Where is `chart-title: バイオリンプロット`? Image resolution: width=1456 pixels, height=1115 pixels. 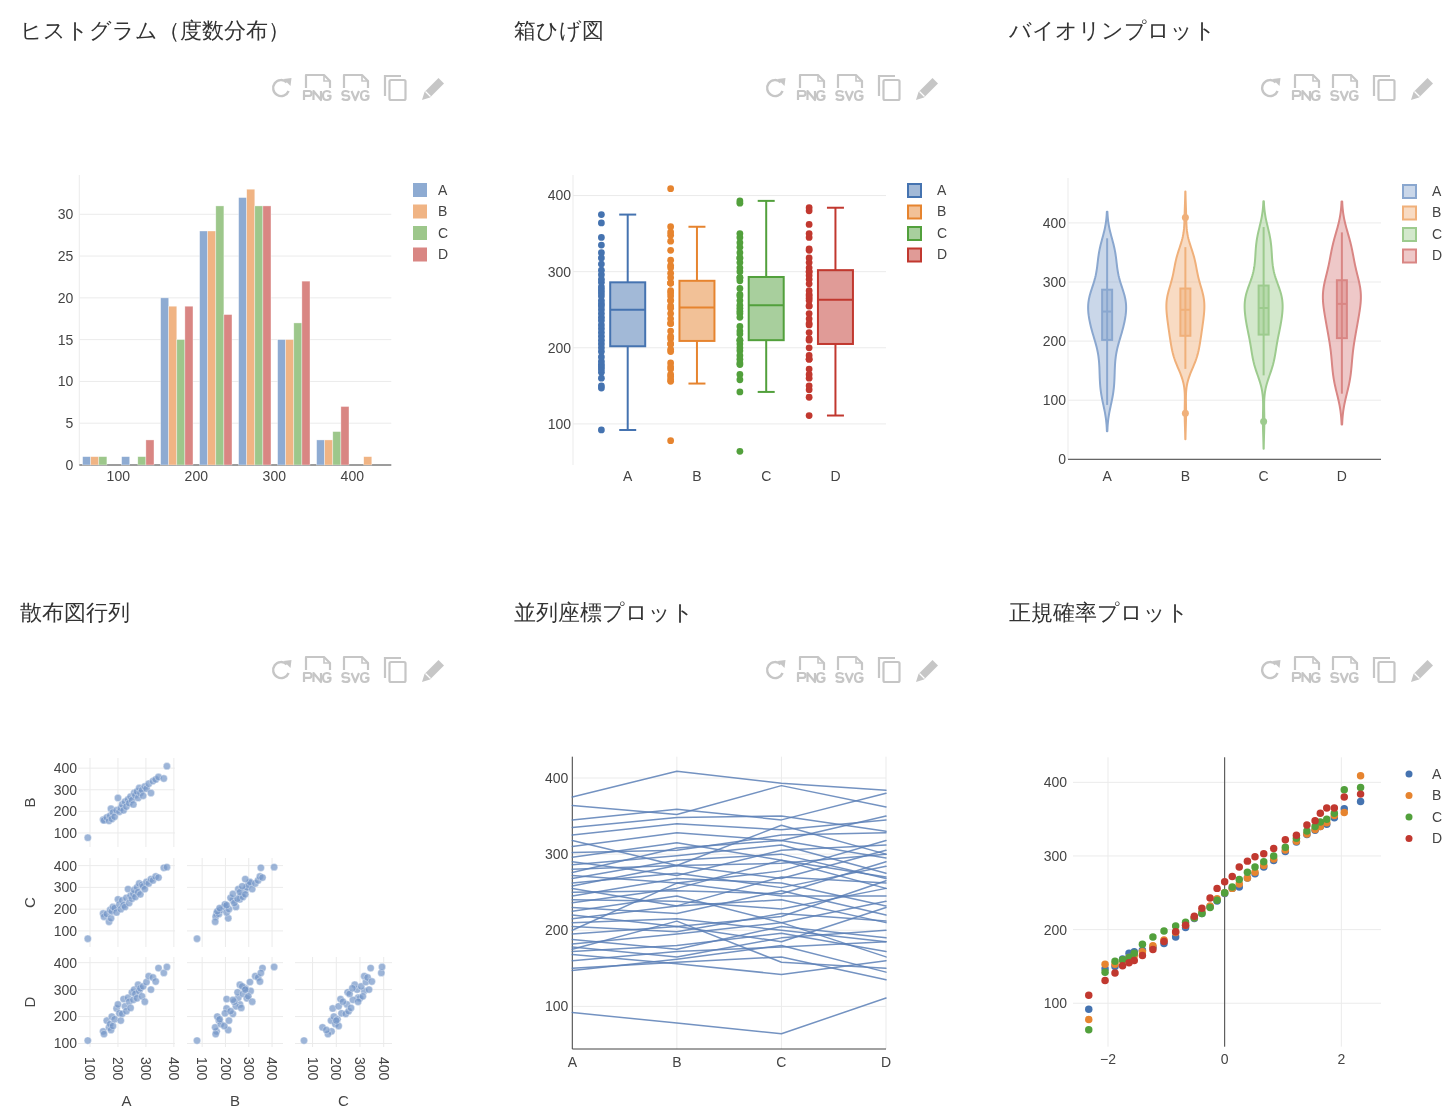 chart-title: バイオリンプロット is located at coordinates (1112, 30).